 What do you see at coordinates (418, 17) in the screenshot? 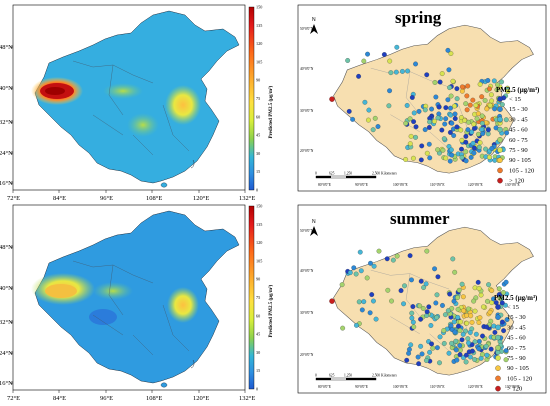
I see `season-title: spring` at bounding box center [418, 17].